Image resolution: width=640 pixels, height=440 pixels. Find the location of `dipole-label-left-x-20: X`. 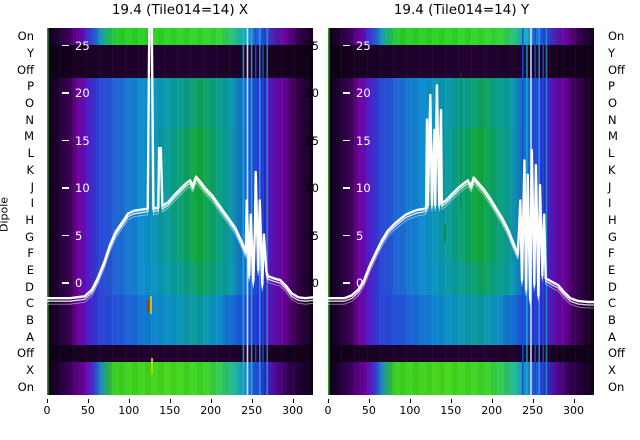

dipole-label-left-x-20: X is located at coordinates (30, 370).